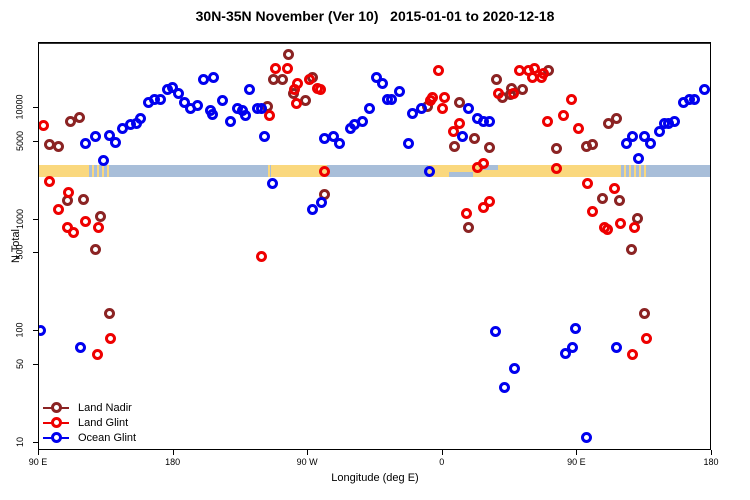  Describe the element at coordinates (19, 441) in the screenshot. I see `y-tick-text: 10` at that location.